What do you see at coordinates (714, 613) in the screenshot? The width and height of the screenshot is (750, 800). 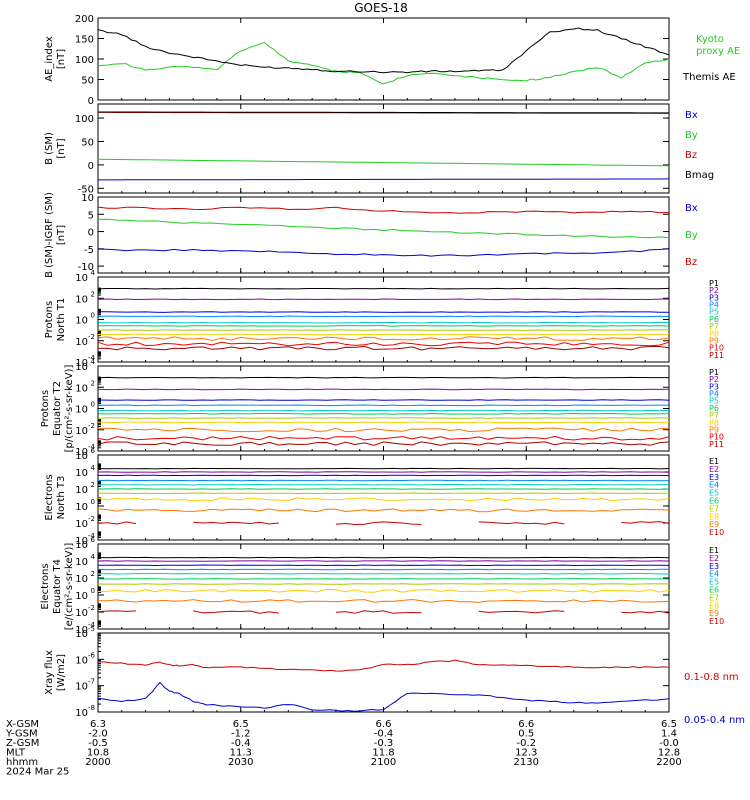 I see `channel-legend: E9` at bounding box center [714, 613].